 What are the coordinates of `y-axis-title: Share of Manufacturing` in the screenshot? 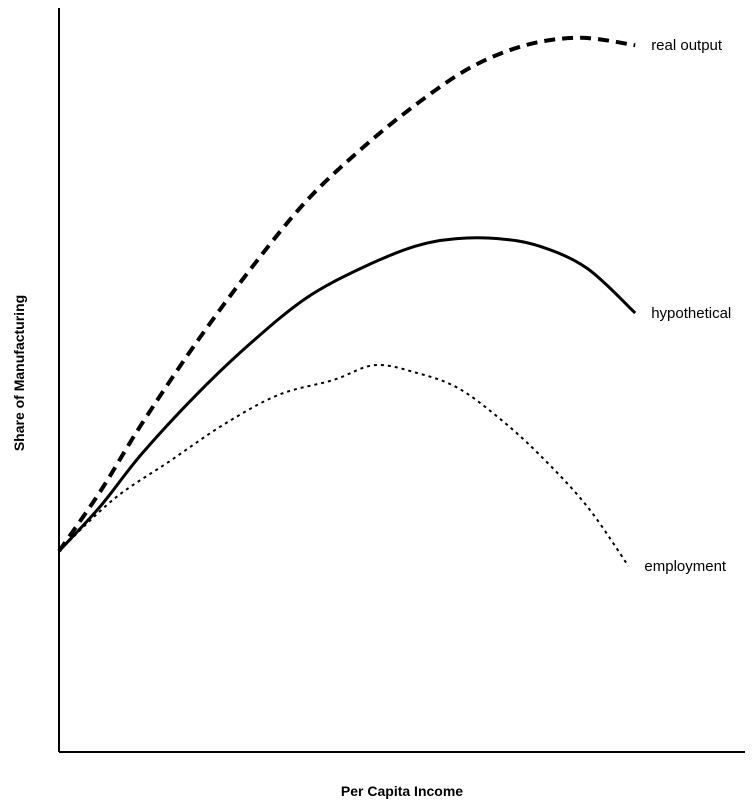 It's located at (19, 373).